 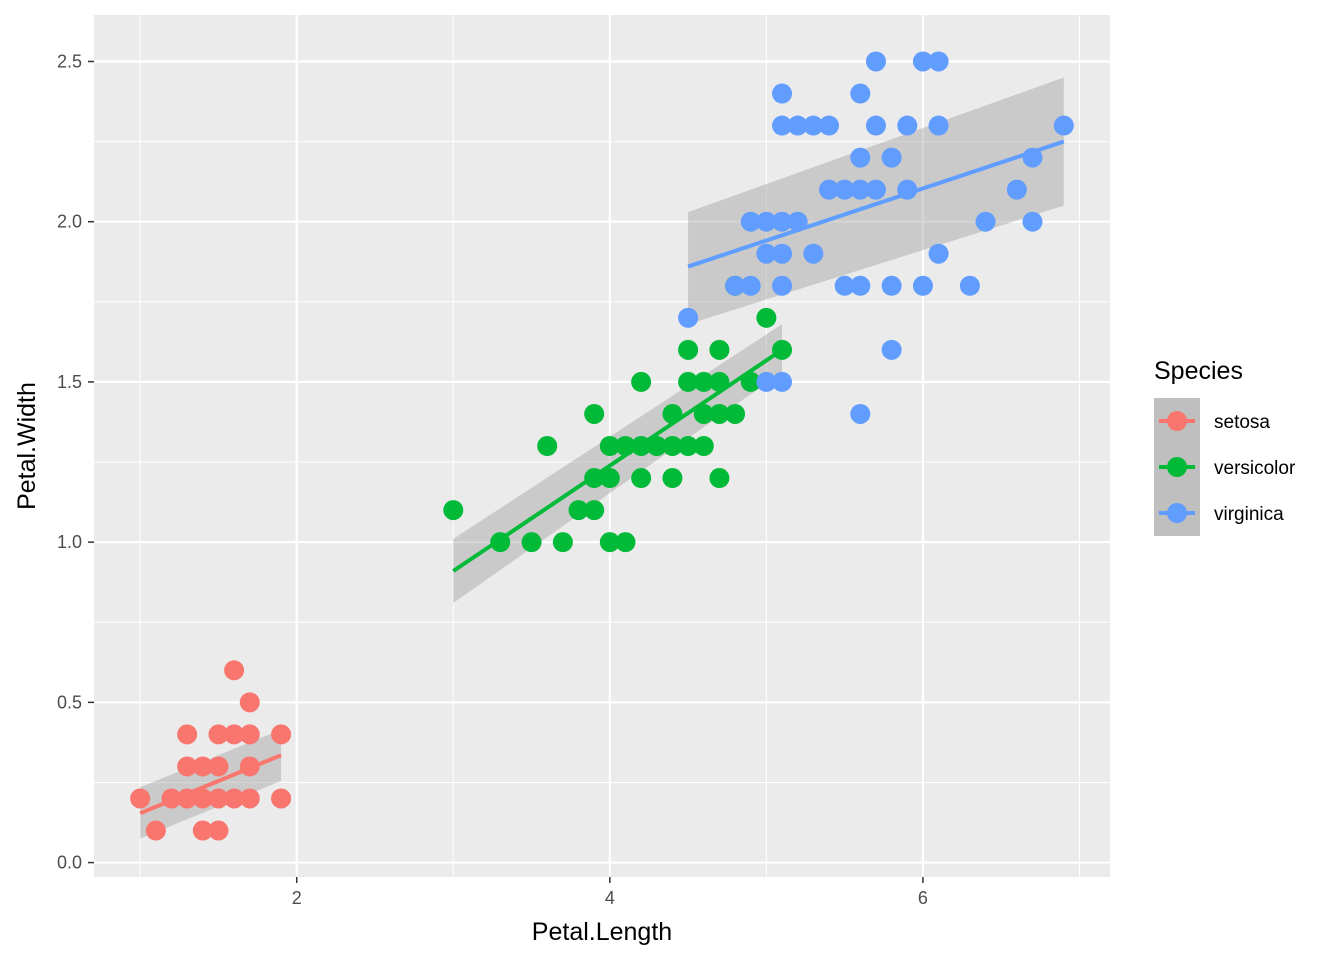 I want to click on y-tick-label-4: 2.0, so click(x=69, y=222).